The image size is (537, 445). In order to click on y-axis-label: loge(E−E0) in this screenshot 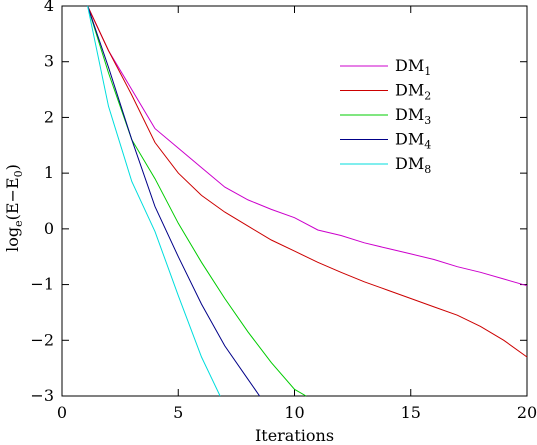, I will do `click(14, 208)`.